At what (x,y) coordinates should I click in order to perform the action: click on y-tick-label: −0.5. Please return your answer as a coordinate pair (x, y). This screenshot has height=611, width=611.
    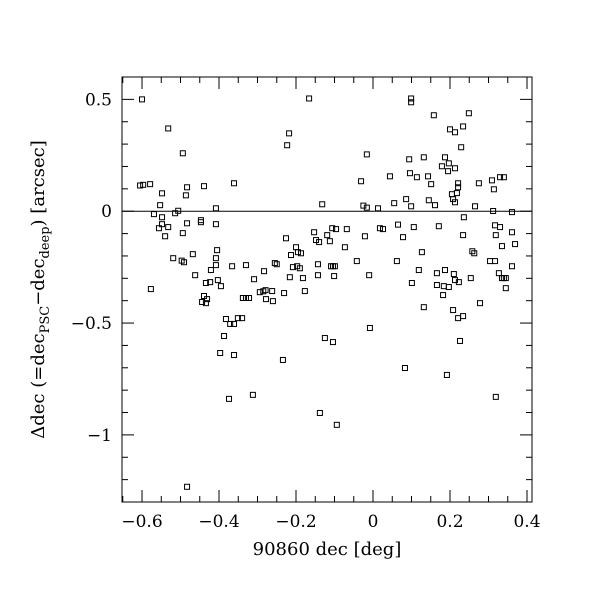
    Looking at the image, I should click on (91, 324).